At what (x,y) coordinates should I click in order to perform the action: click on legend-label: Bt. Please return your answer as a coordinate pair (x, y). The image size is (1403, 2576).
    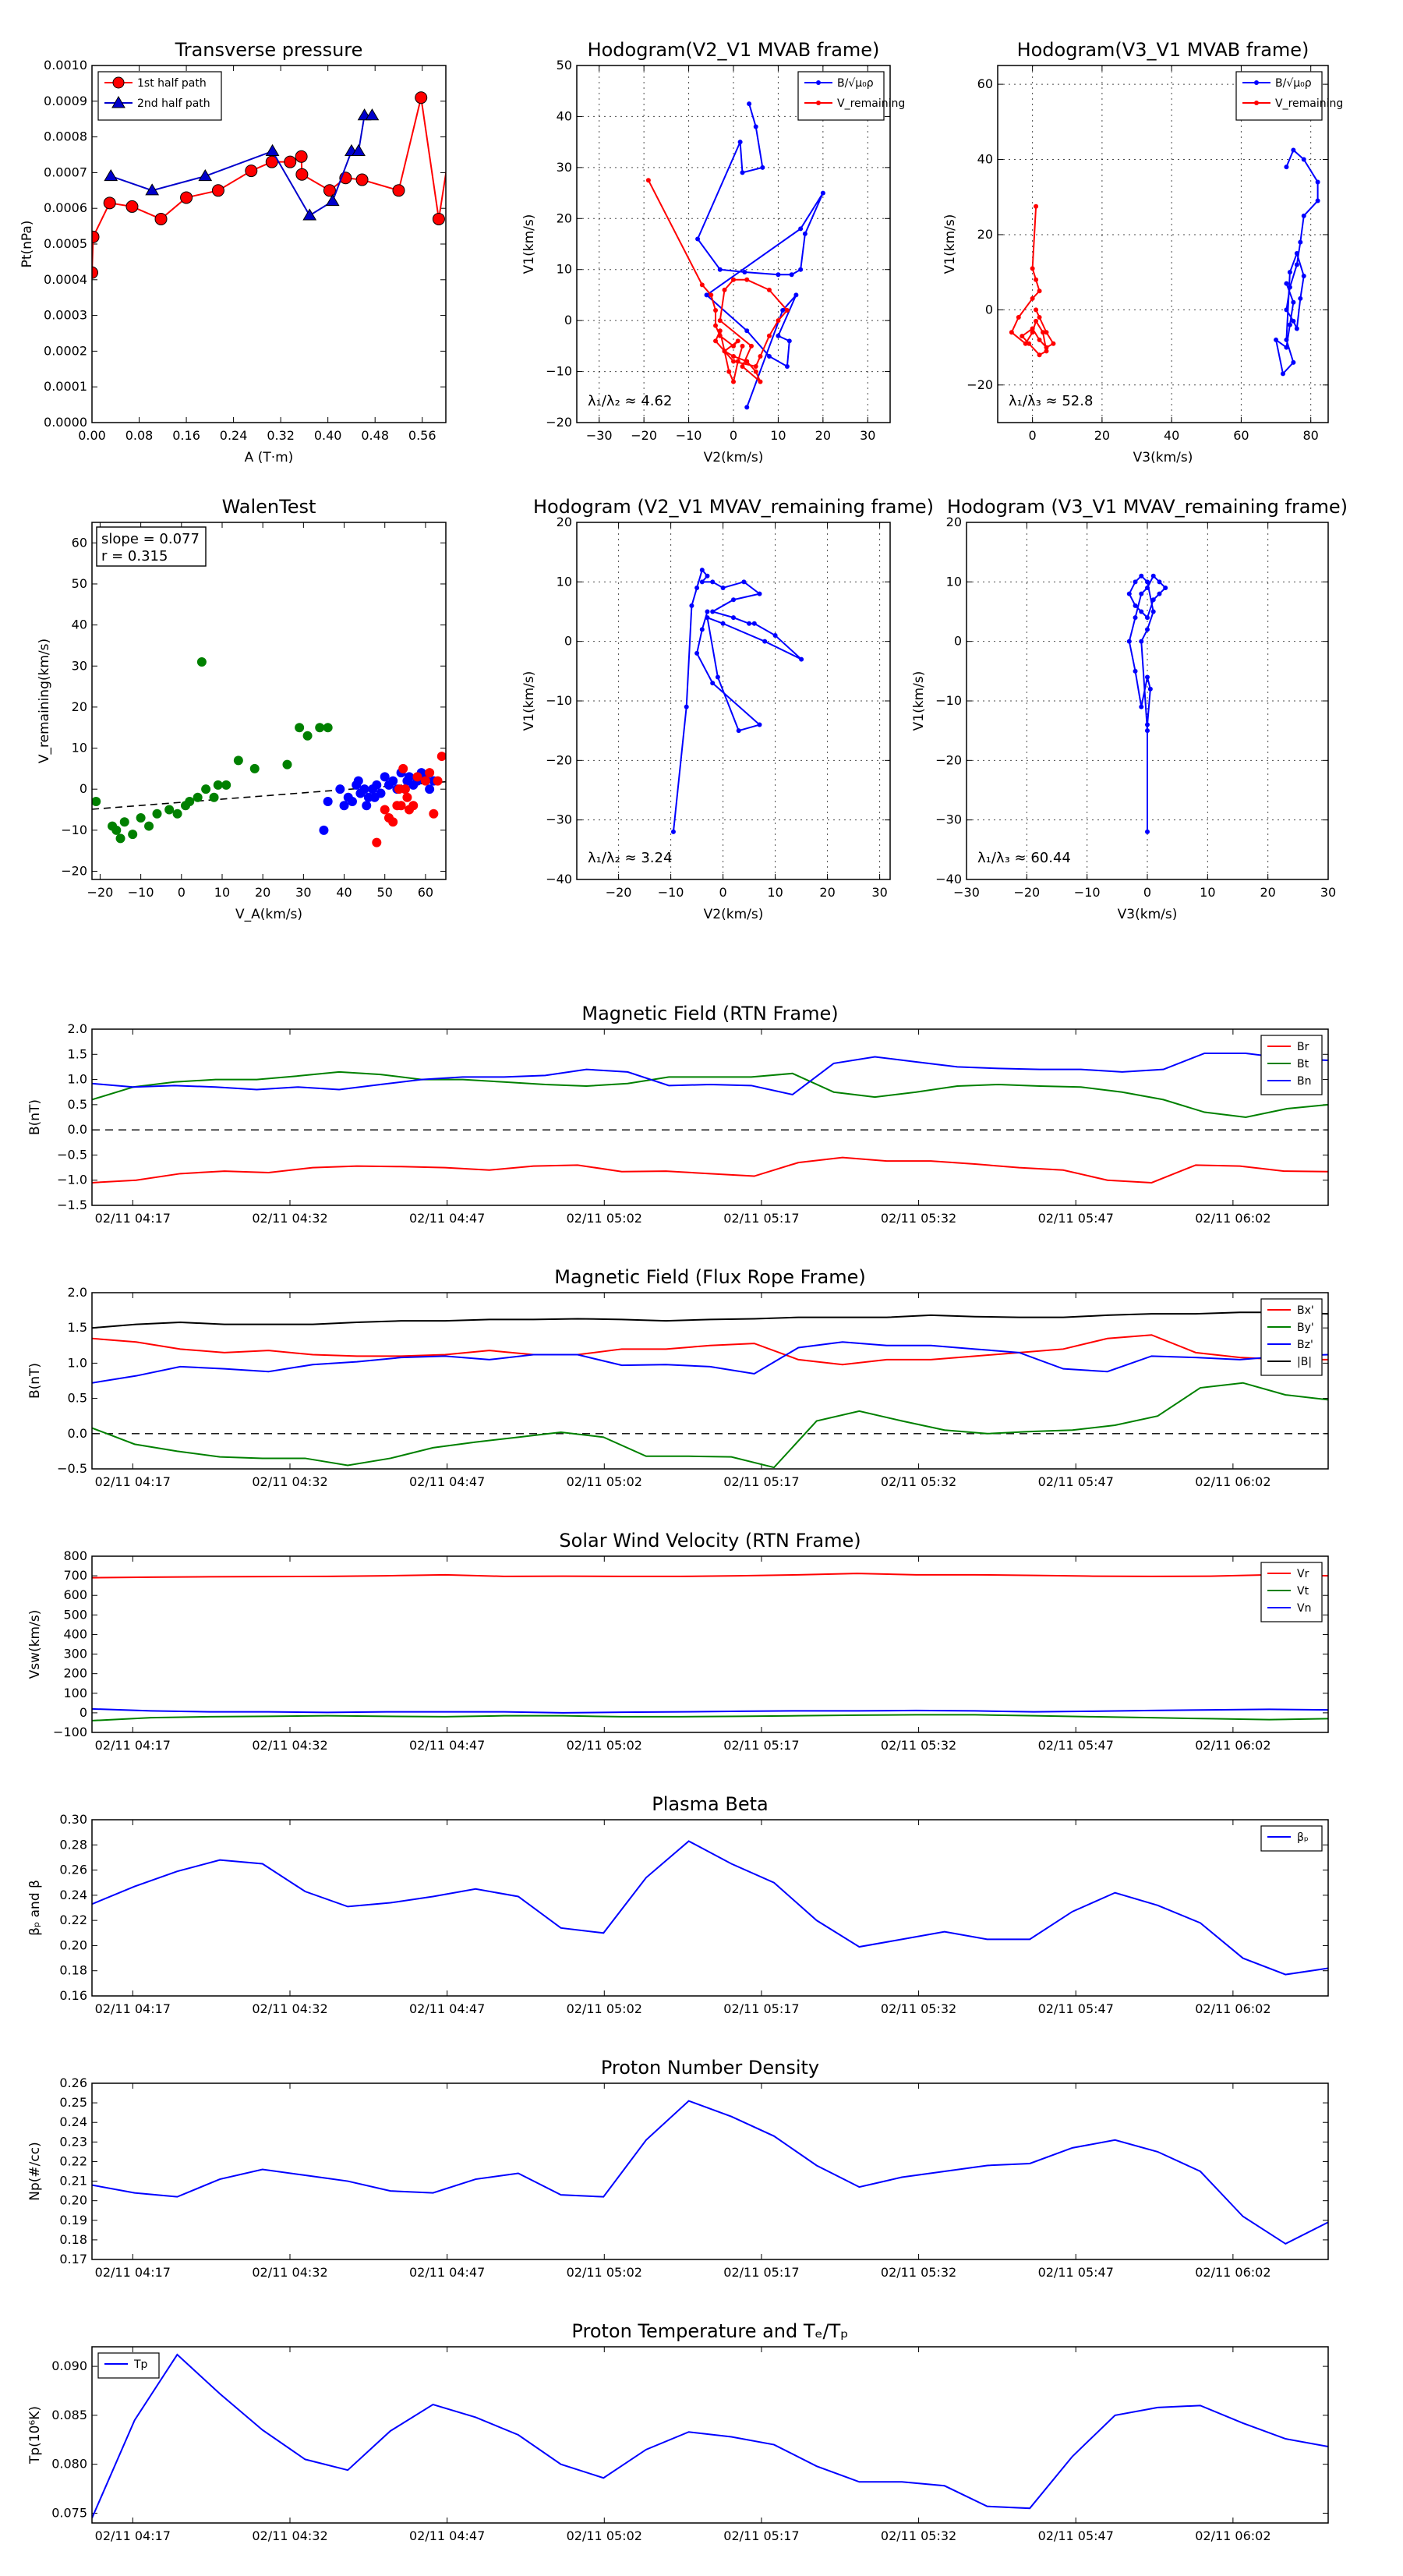
    Looking at the image, I should click on (1303, 1064).